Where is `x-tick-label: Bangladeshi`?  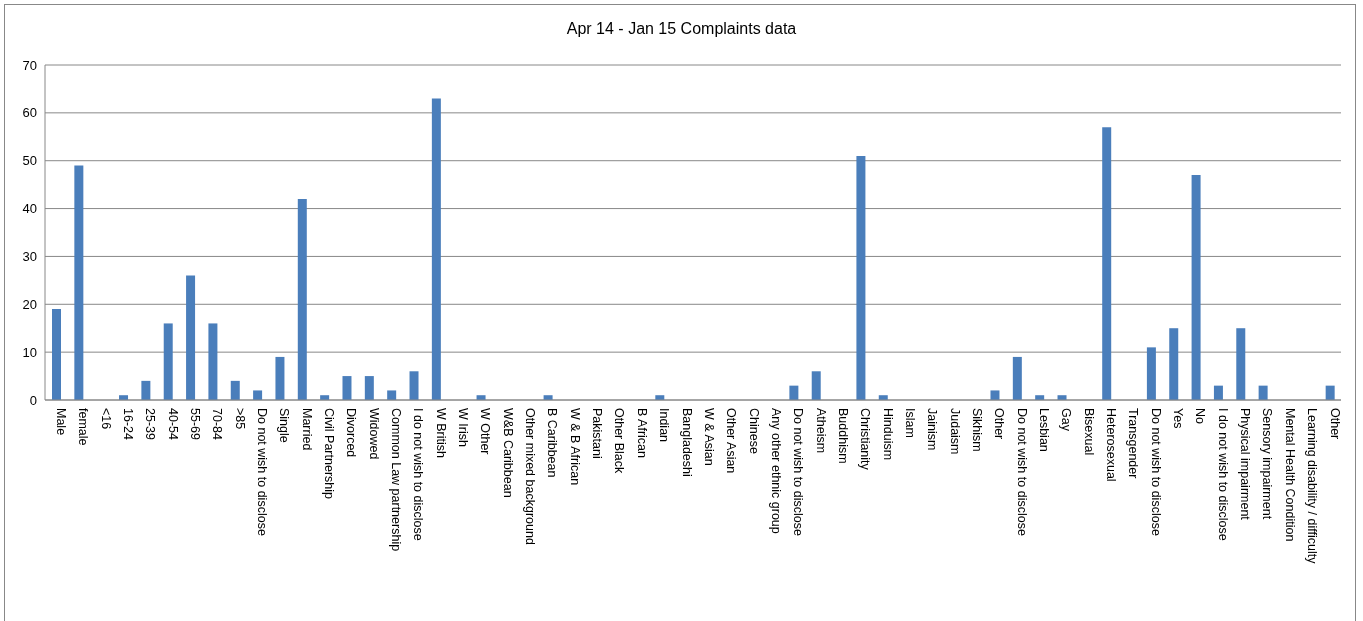
x-tick-label: Bangladeshi is located at coordinates (686, 442).